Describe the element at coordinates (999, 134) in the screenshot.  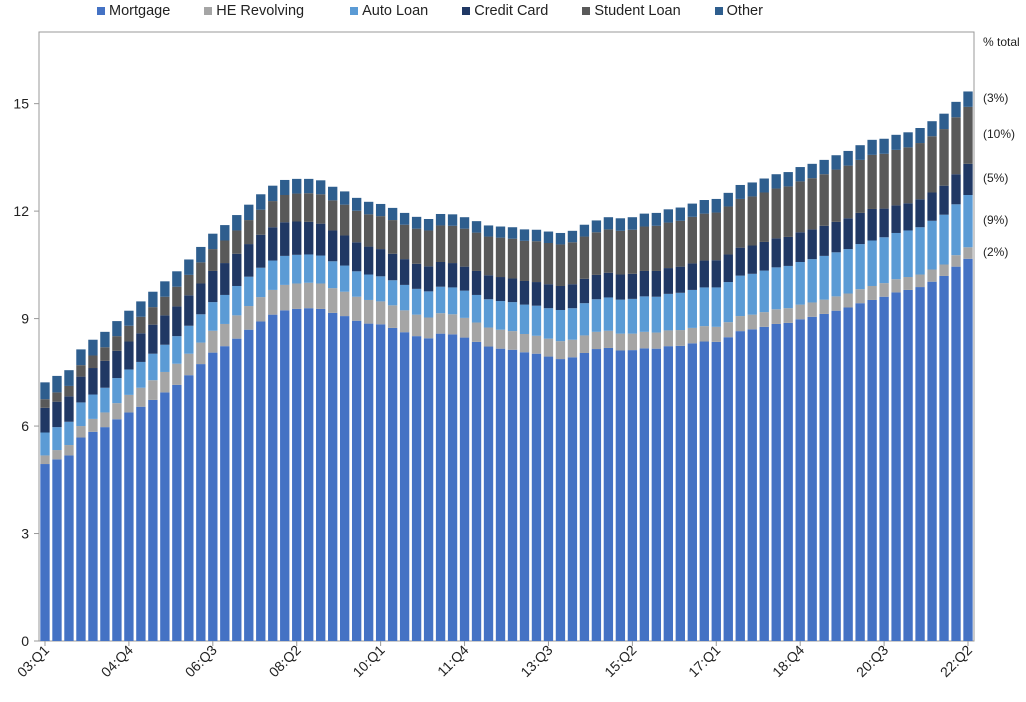
I see `pct-label-student-loan: (10%)` at that location.